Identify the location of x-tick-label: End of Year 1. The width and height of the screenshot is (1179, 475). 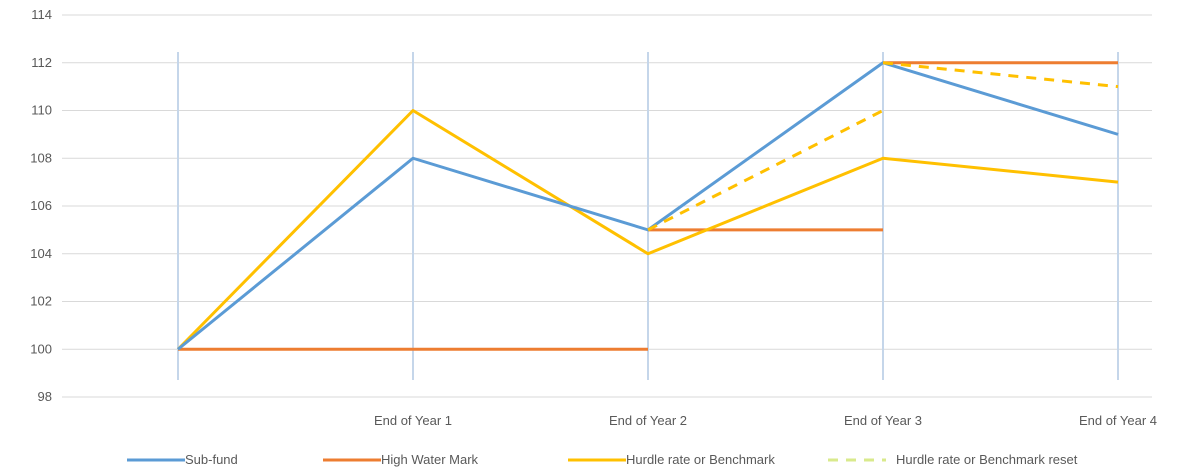
(413, 420).